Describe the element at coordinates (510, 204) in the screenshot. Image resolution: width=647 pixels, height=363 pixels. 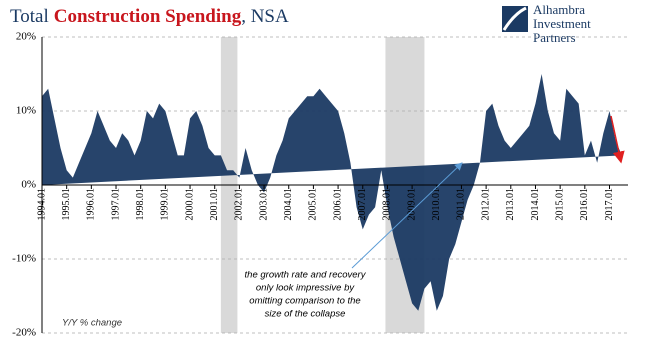
I see `x-tick-label: 2013.01` at that location.